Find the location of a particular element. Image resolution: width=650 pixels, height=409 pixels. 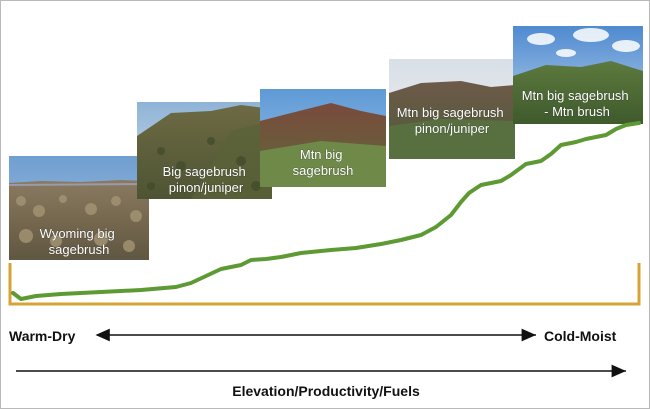

zone-label-mtn-big-sagebrush-pinon-juniper: Mtn big sagebrush pinon/juniper is located at coordinates (452, 120).